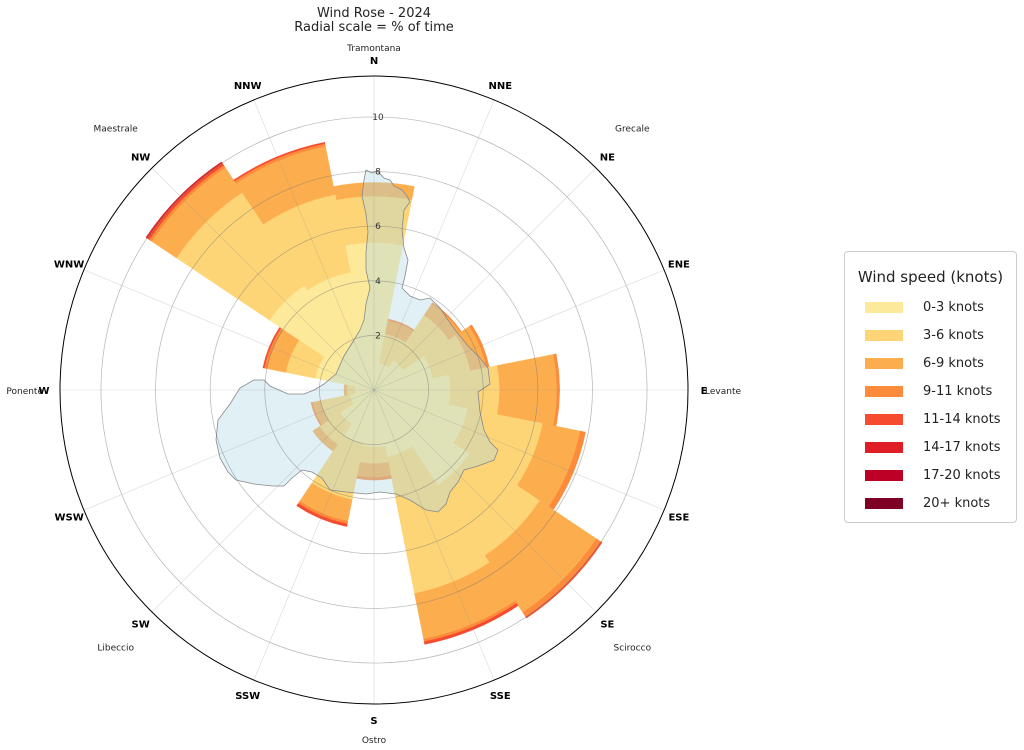 Image resolution: width=1024 pixels, height=750 pixels. I want to click on terrain-silhouette, so click(357, 341).